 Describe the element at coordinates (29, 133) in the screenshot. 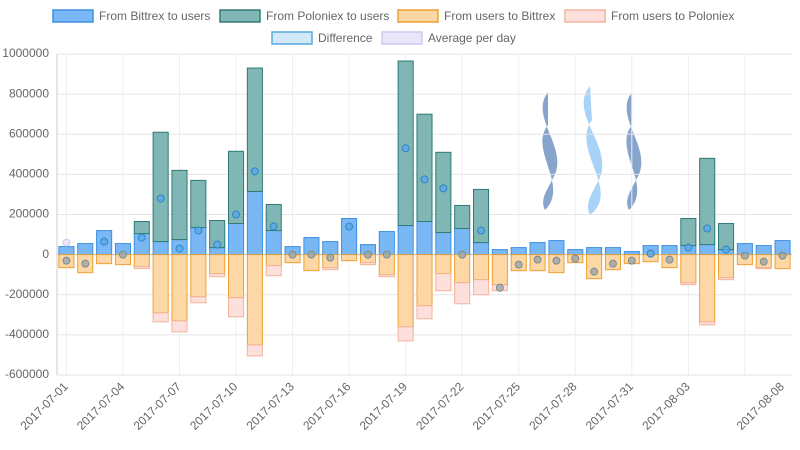

I see `y-tick-label: 600000` at that location.